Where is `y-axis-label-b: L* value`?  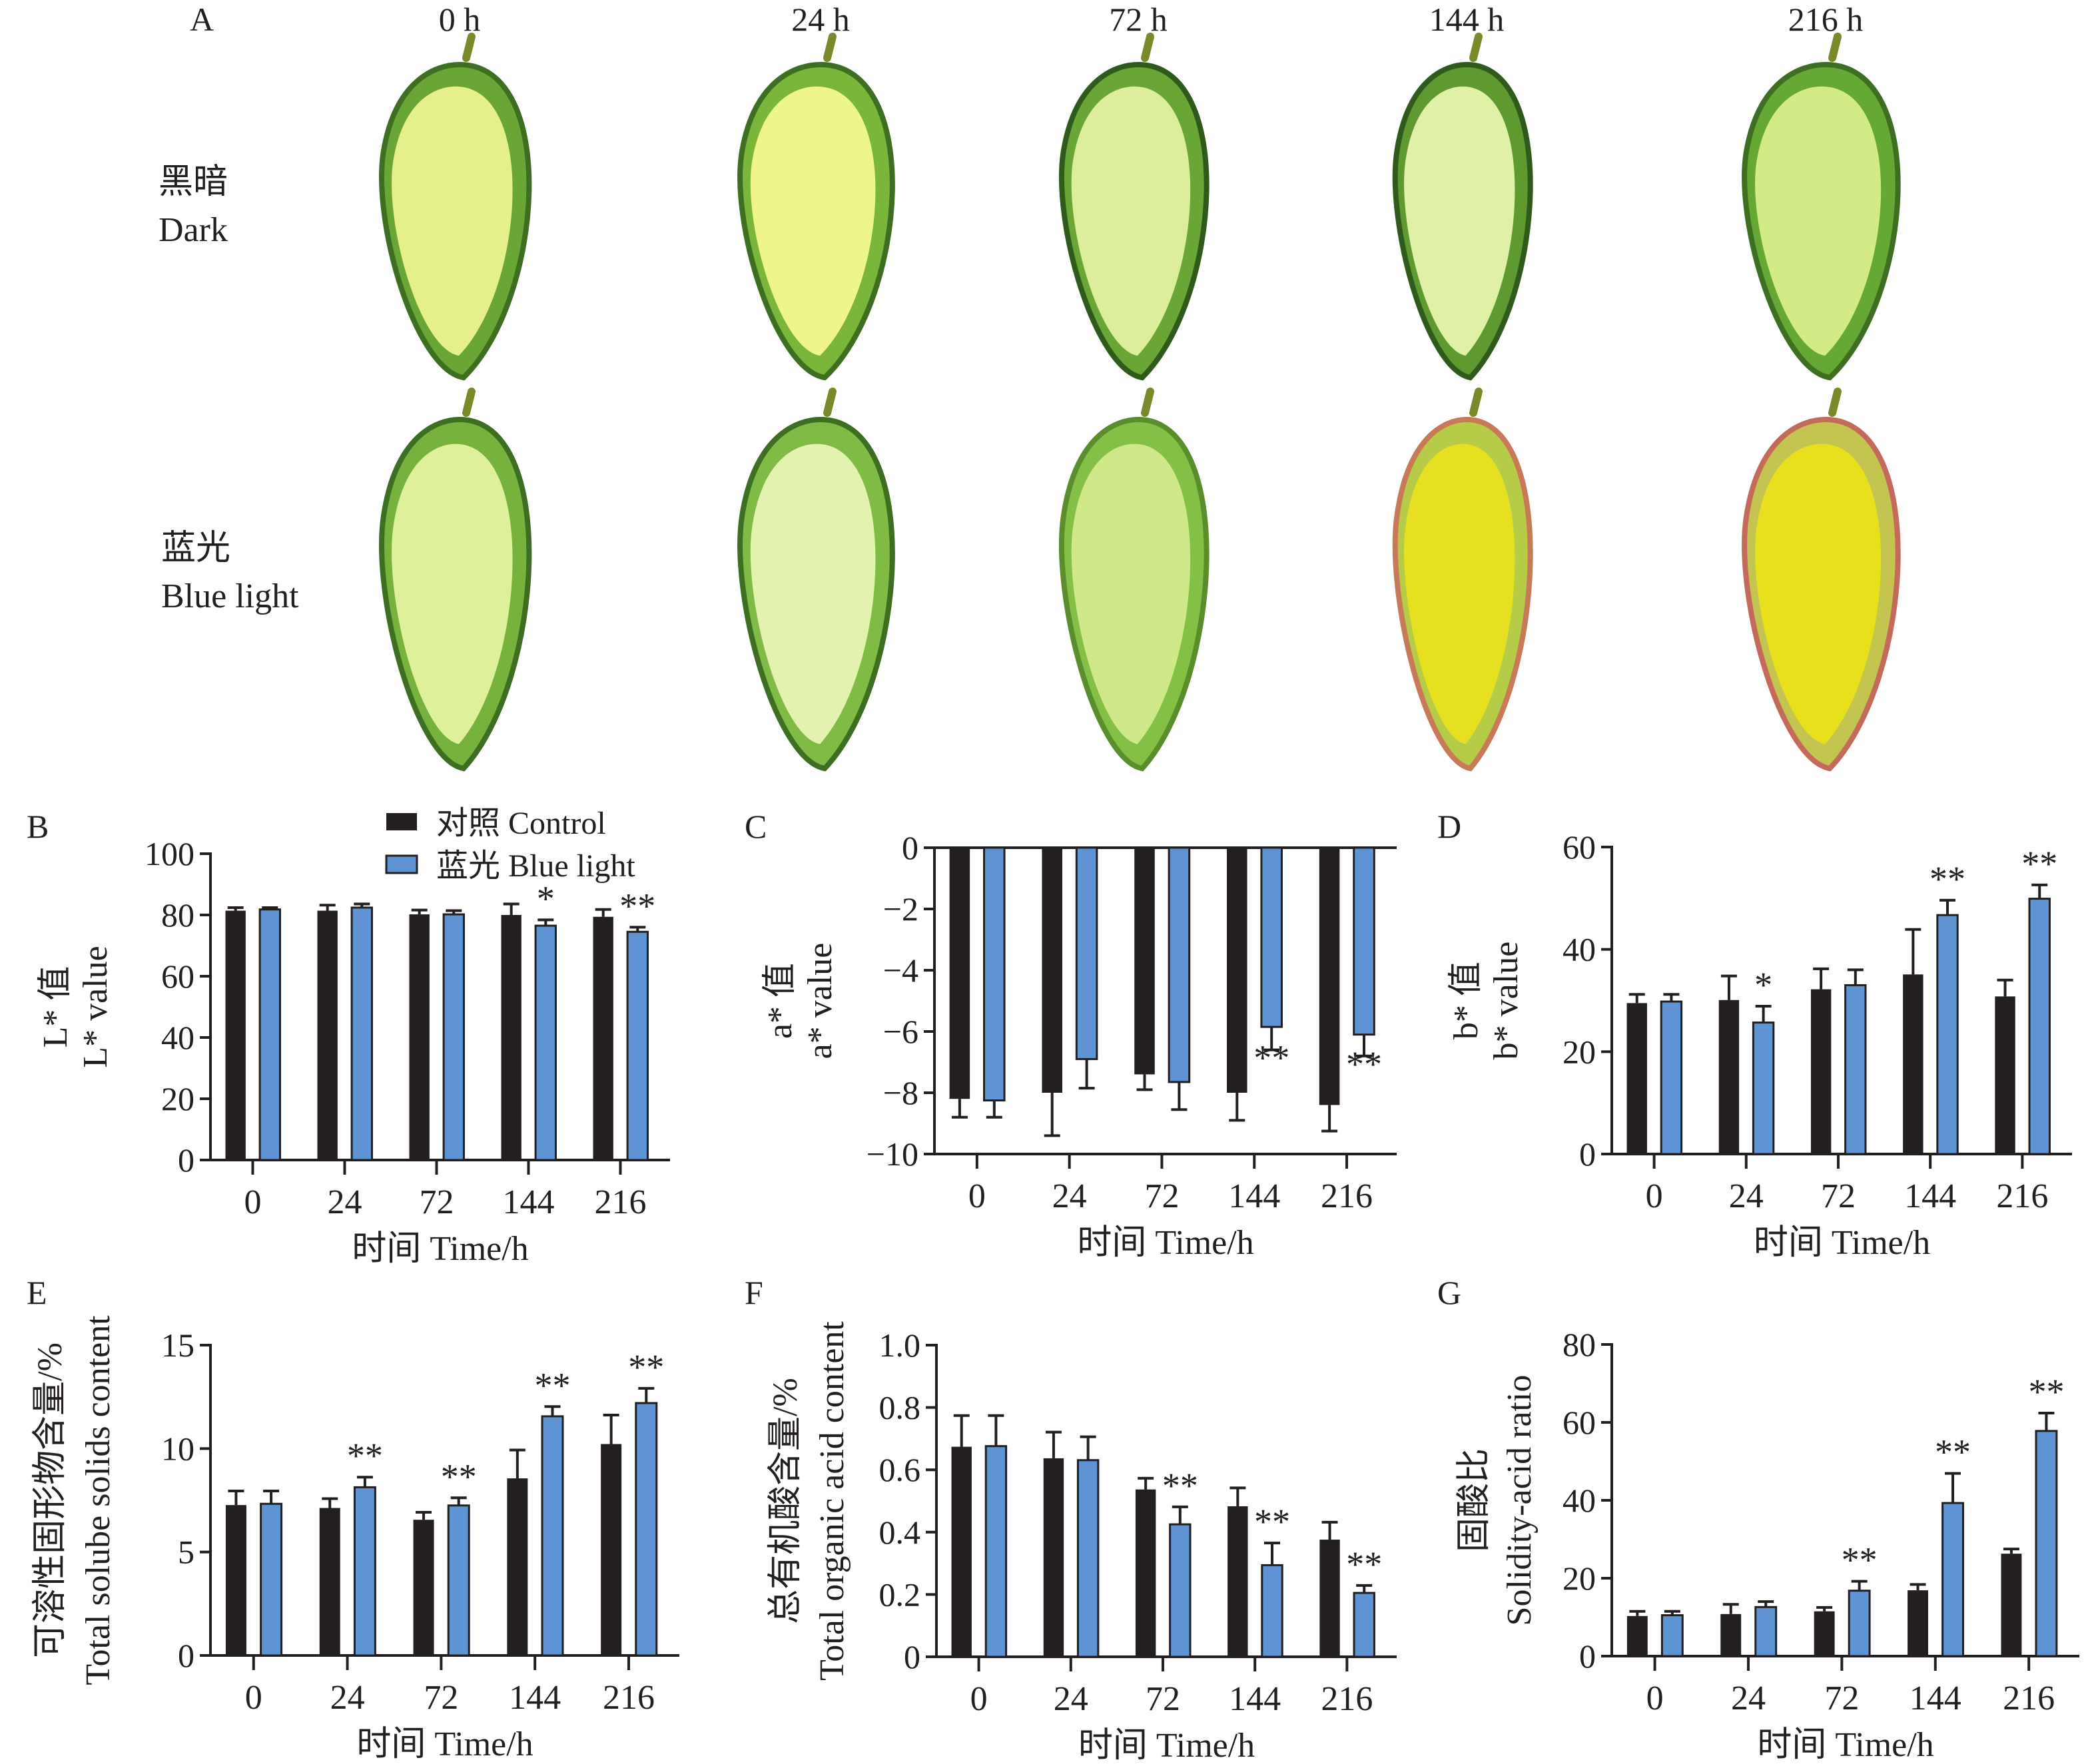 y-axis-label-b: L* value is located at coordinates (96, 1007).